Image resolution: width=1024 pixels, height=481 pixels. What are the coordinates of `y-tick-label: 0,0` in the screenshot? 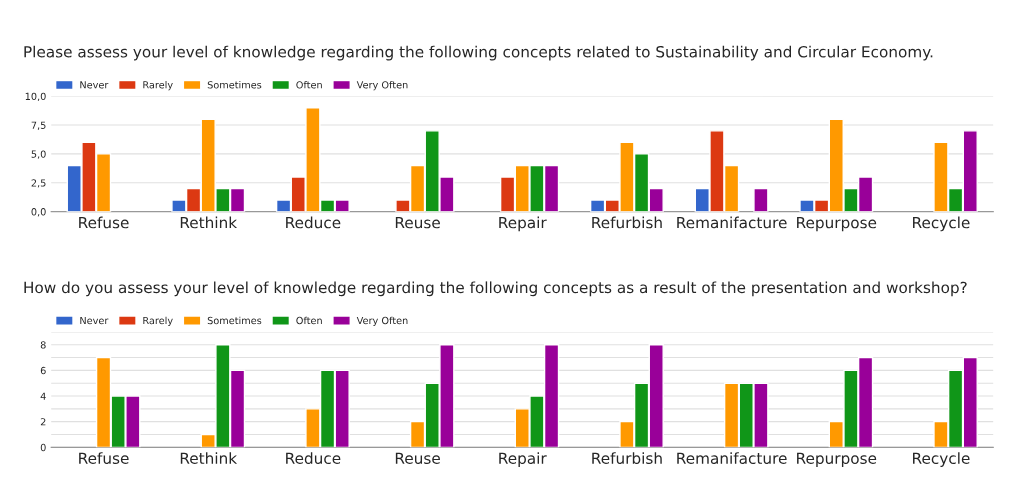 It's located at (38, 212).